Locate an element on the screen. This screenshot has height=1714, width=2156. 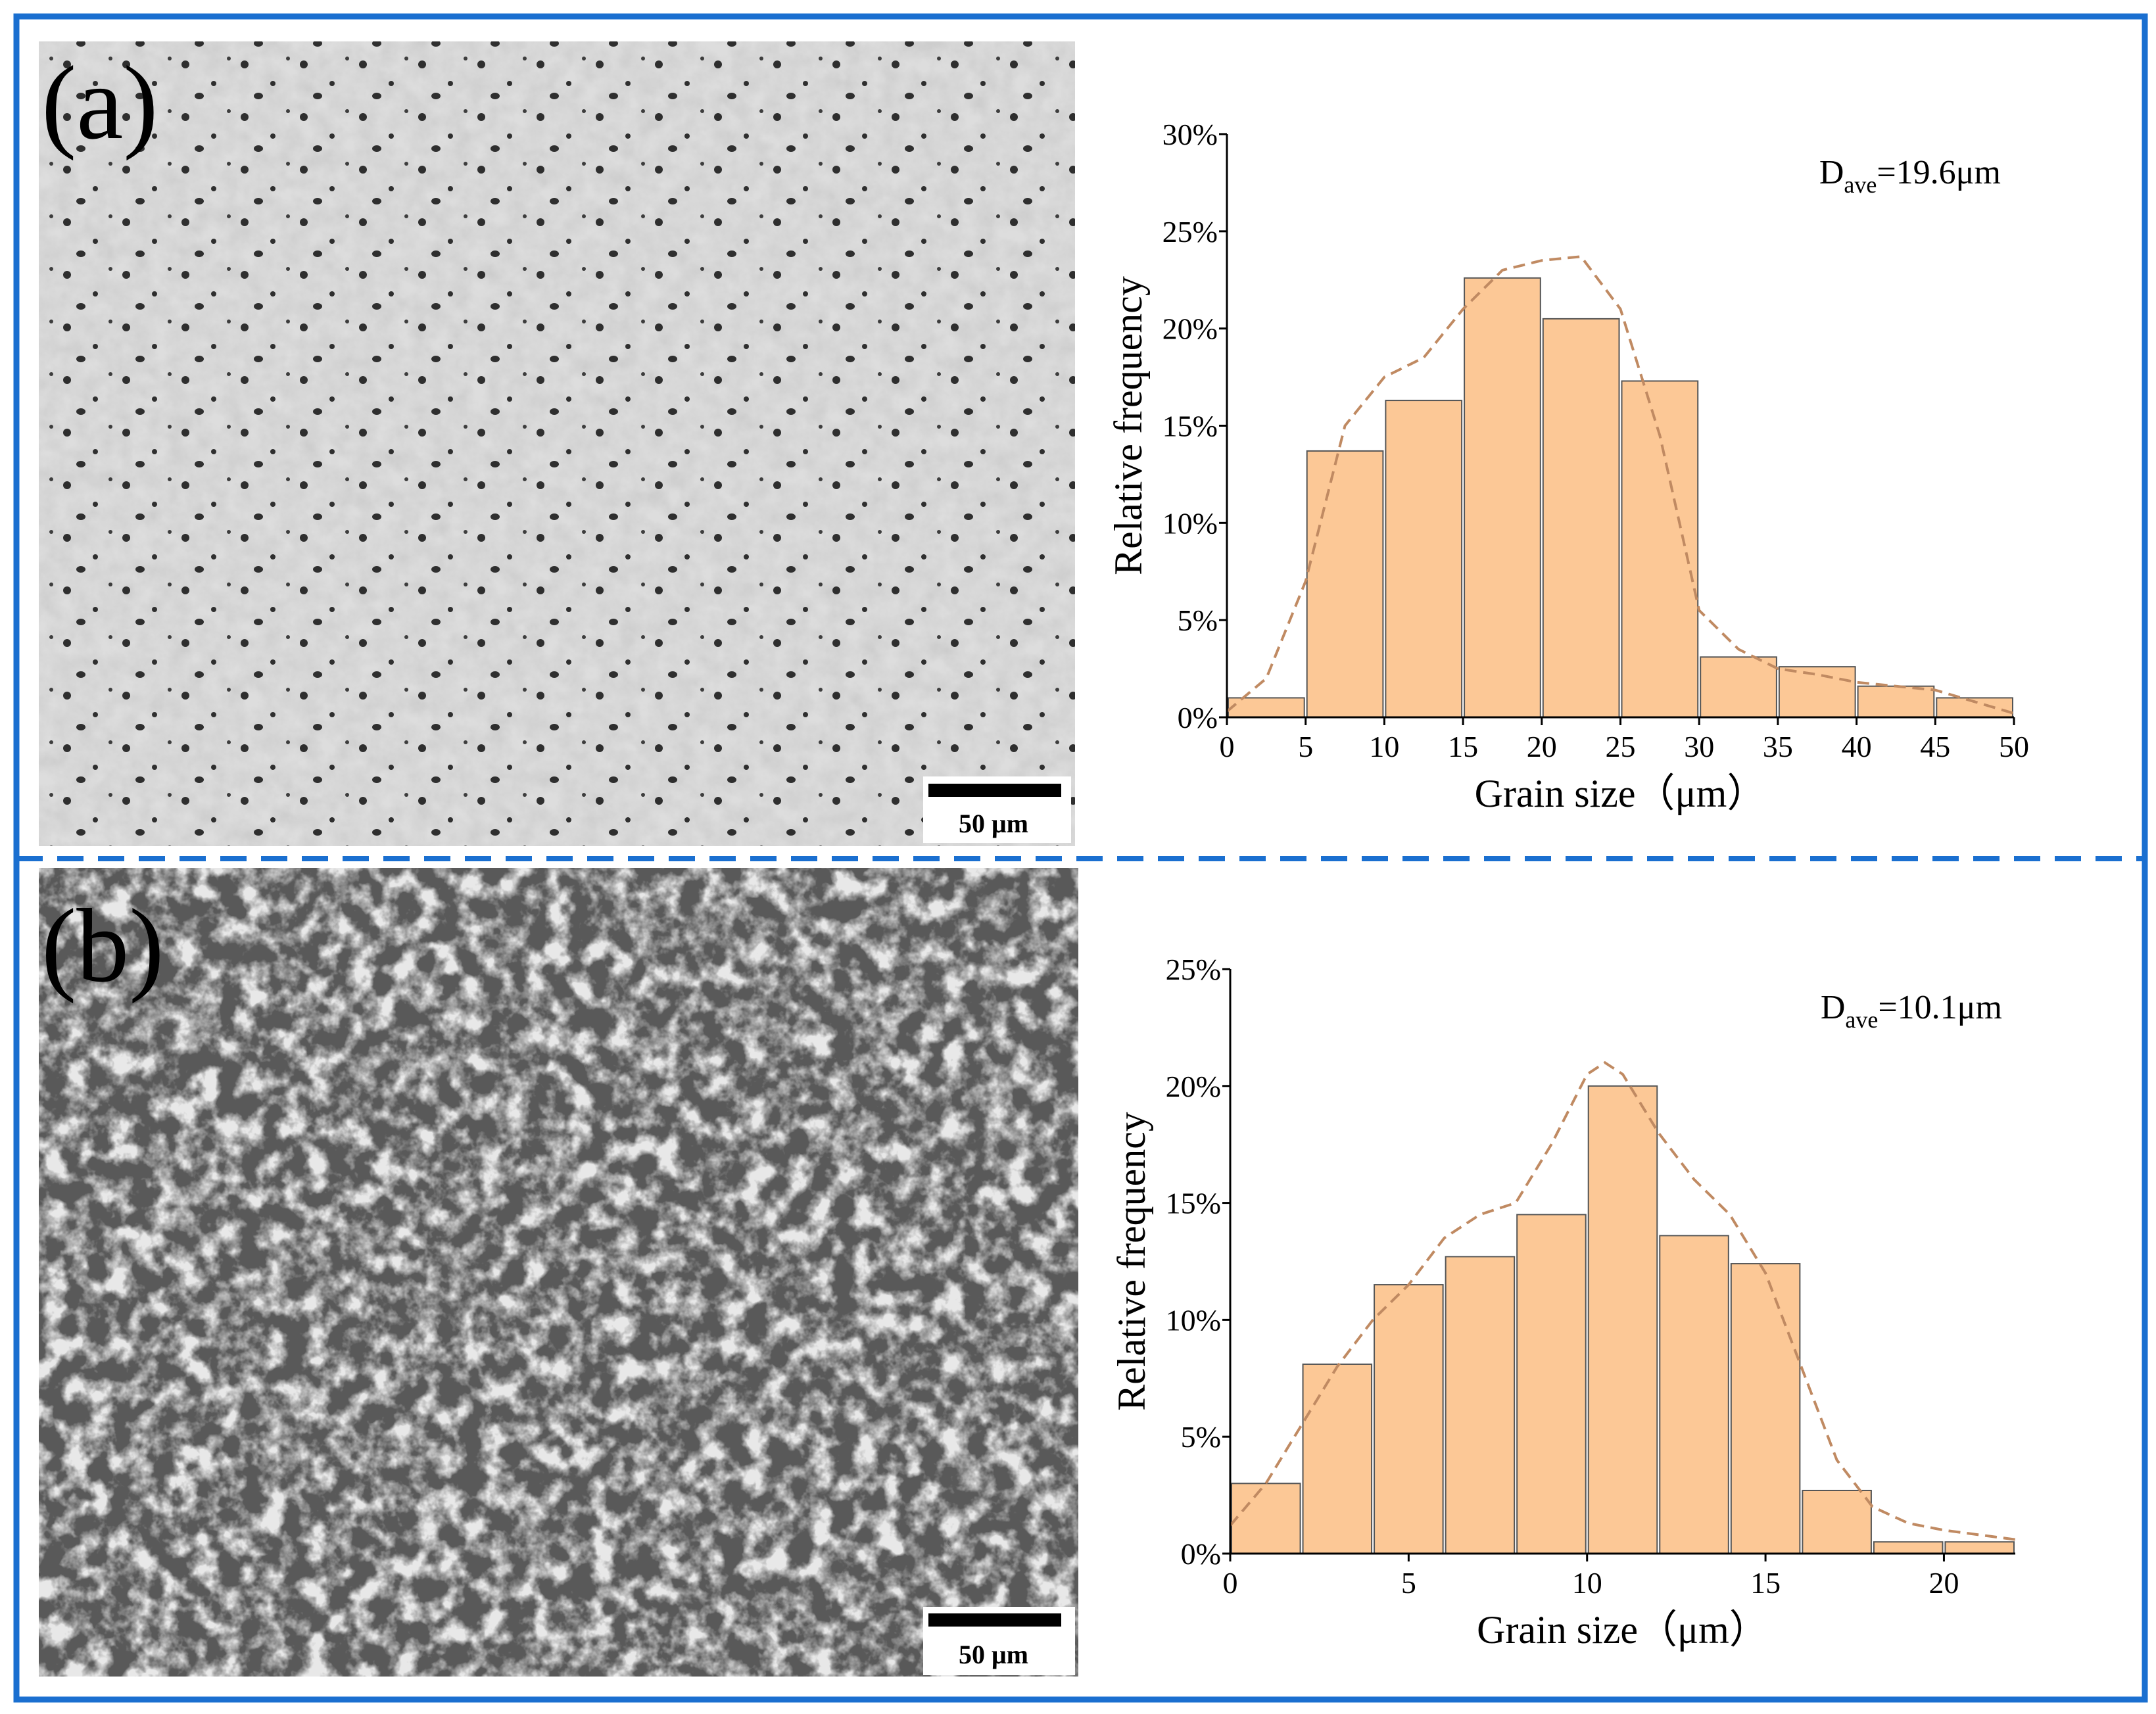
annotation-rest: =10.1μm is located at coordinates (1940, 1007).